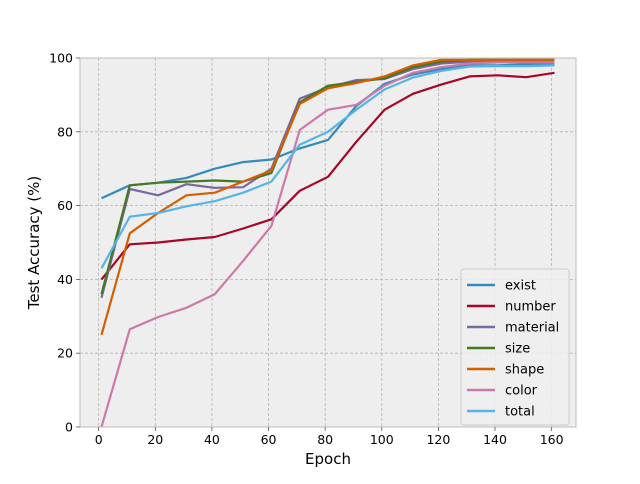  I want to click on x-tick-label: 20, so click(155, 439).